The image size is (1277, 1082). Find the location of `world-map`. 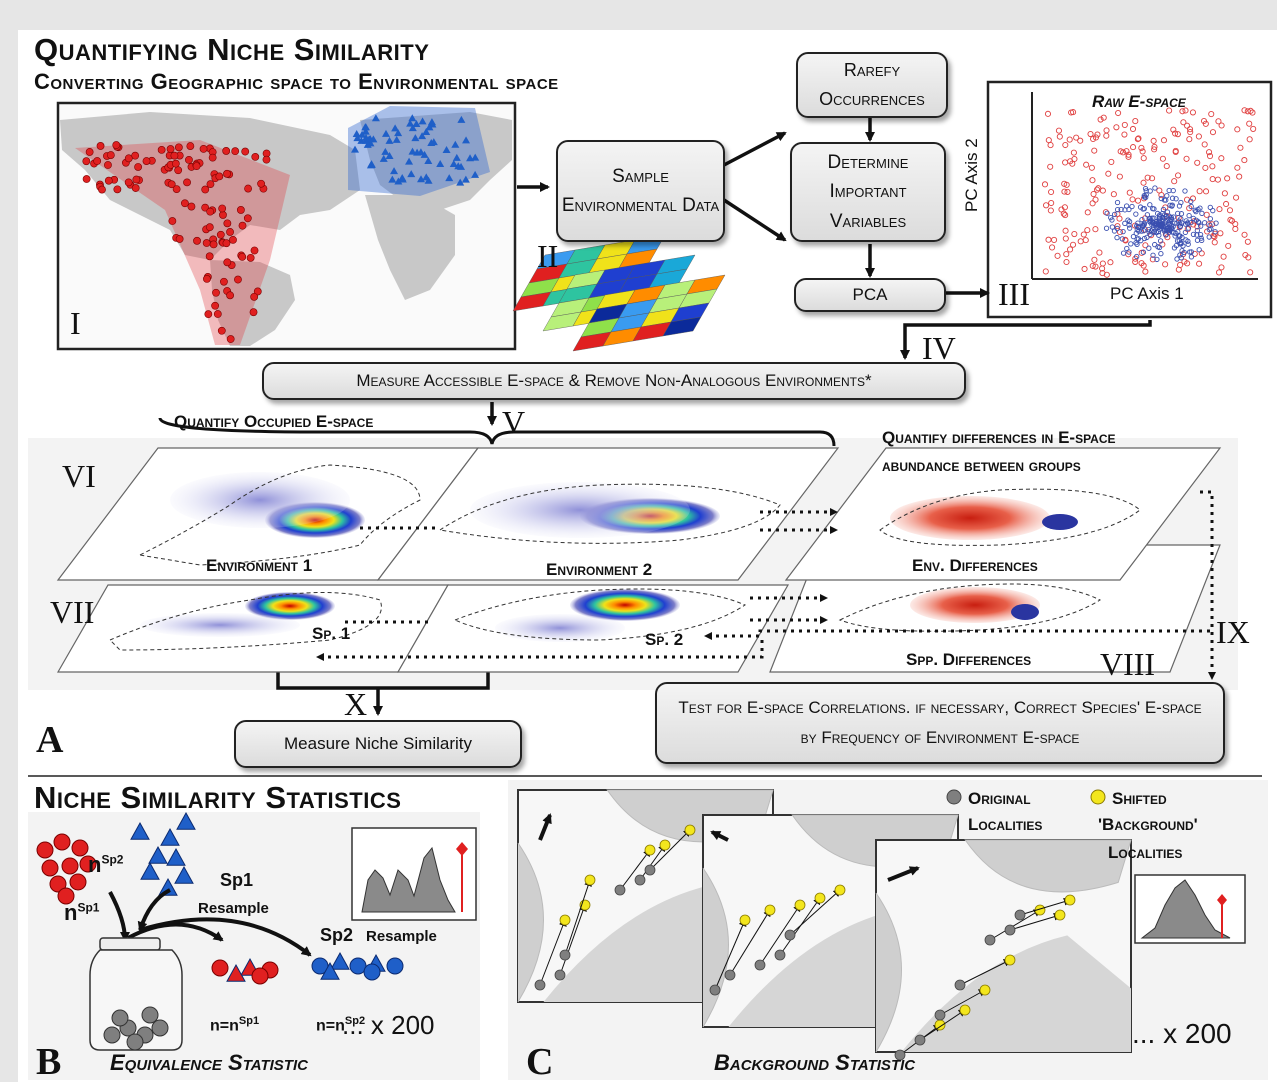

world-map is located at coordinates (286, 226).